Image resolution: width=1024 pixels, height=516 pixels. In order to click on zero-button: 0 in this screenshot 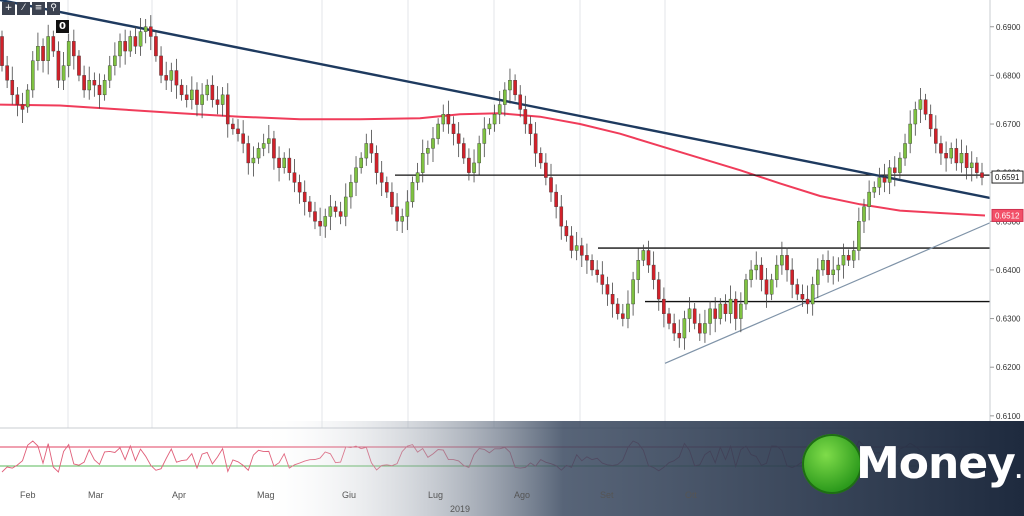, I will do `click(62, 26)`.